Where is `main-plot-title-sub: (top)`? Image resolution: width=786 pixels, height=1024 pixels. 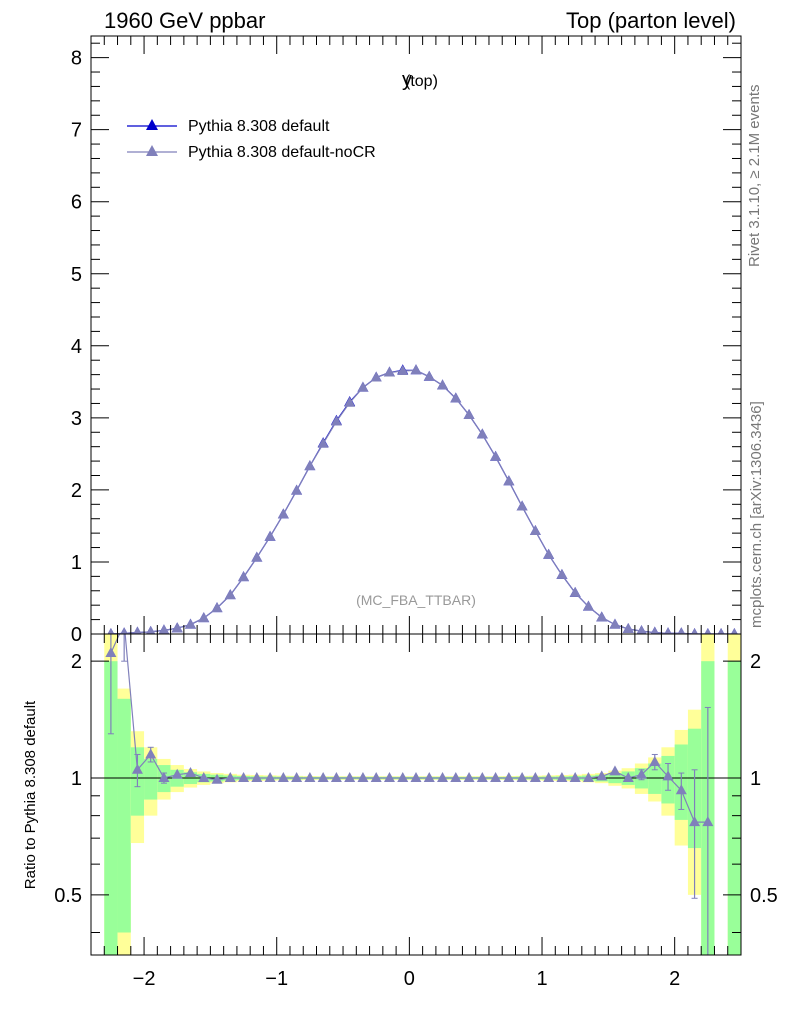
main-plot-title-sub: (top) is located at coordinates (421, 81).